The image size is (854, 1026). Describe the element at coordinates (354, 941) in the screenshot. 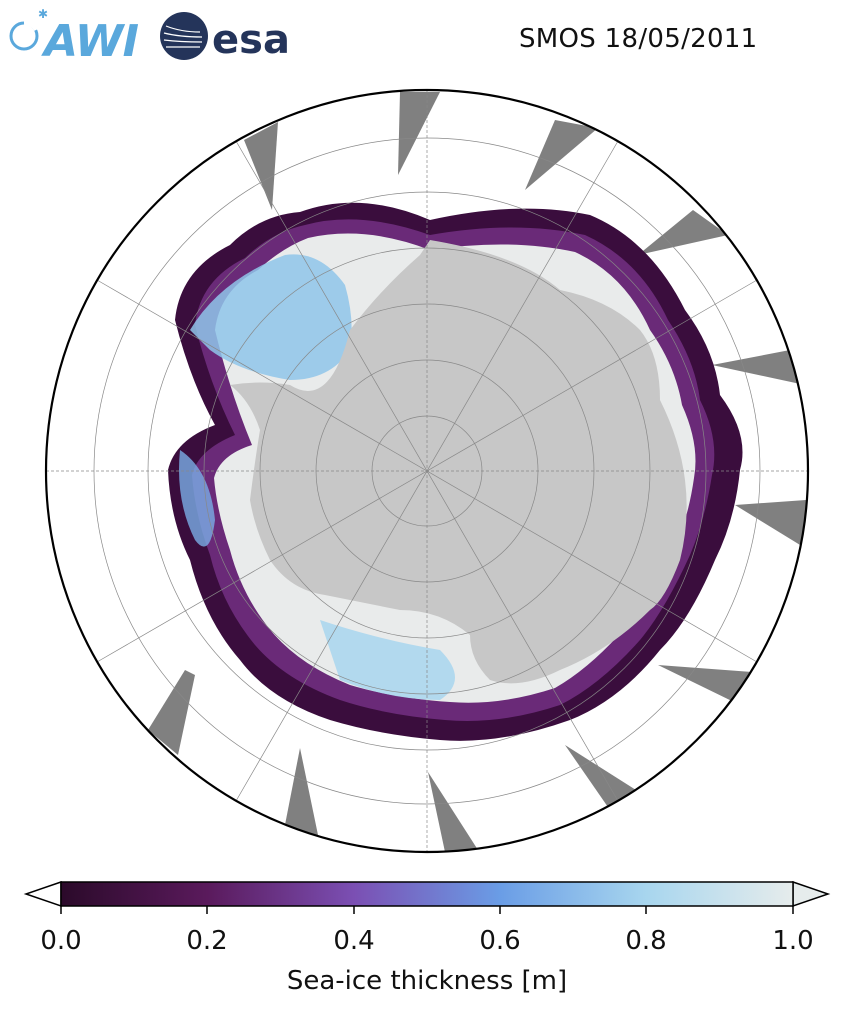

I see `colorbar-tick-label: 0.4` at that location.